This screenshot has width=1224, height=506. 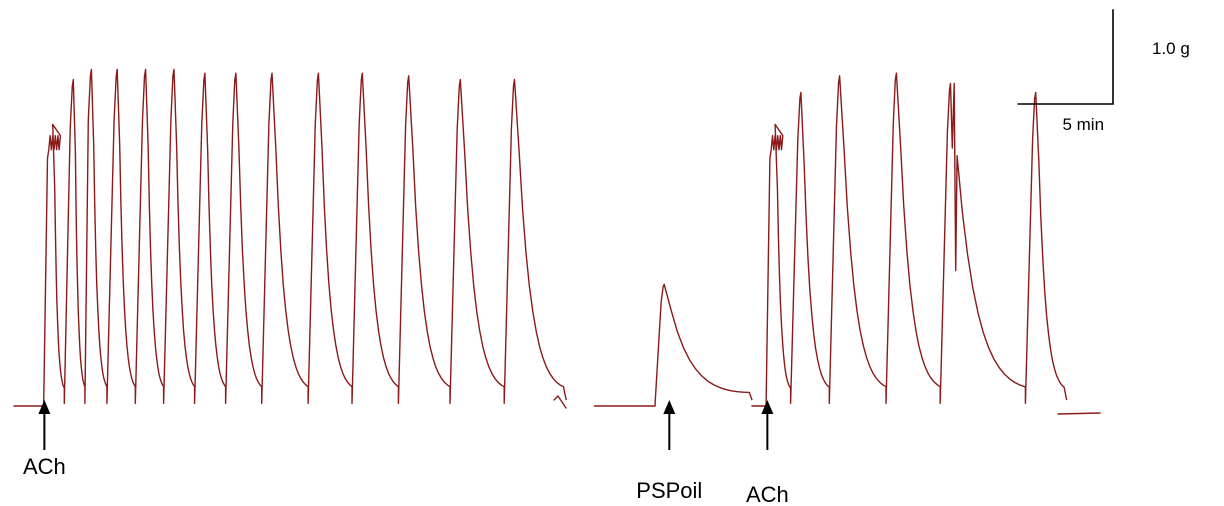 I want to click on scale-bar-vertical-label: 1.0 g, so click(x=1171, y=48).